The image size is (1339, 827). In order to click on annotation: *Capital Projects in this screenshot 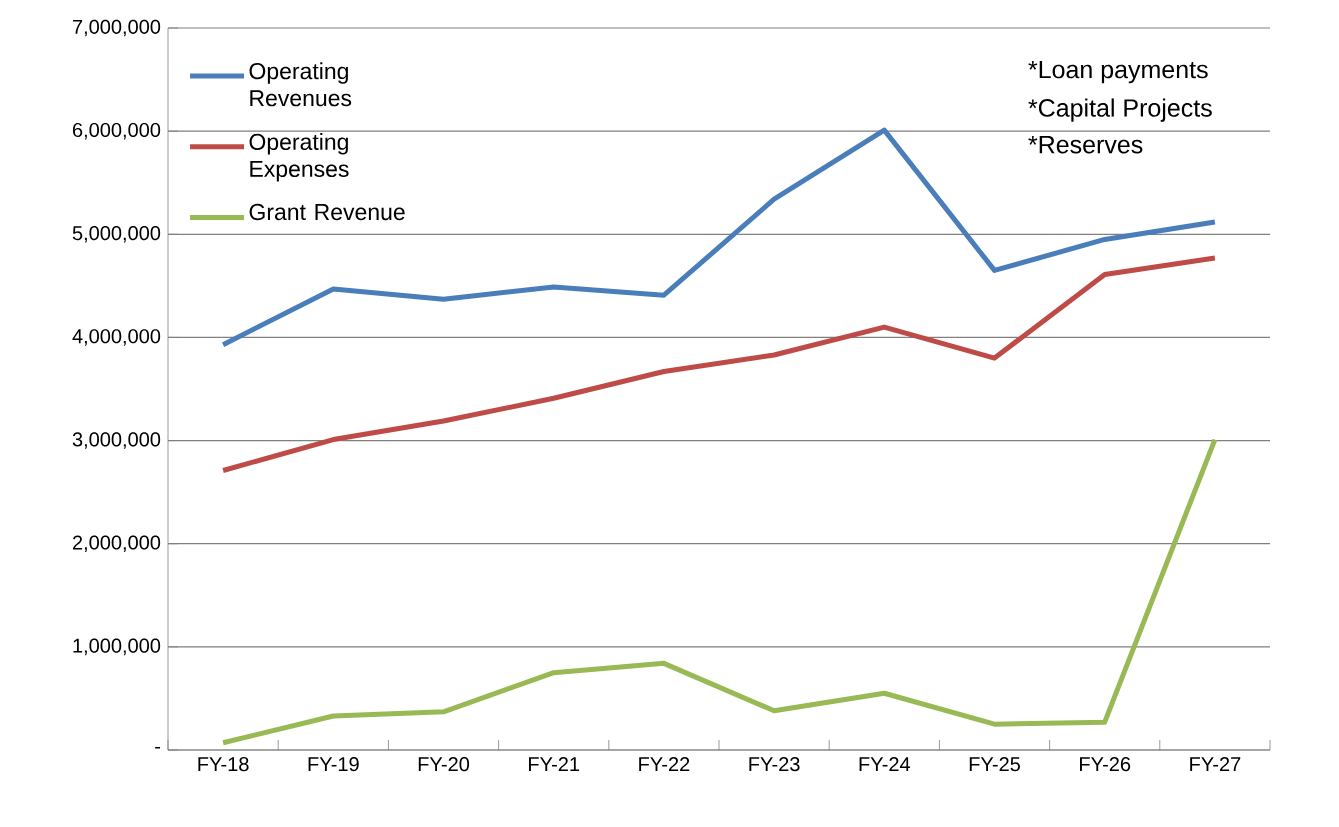, I will do `click(1120, 110)`.